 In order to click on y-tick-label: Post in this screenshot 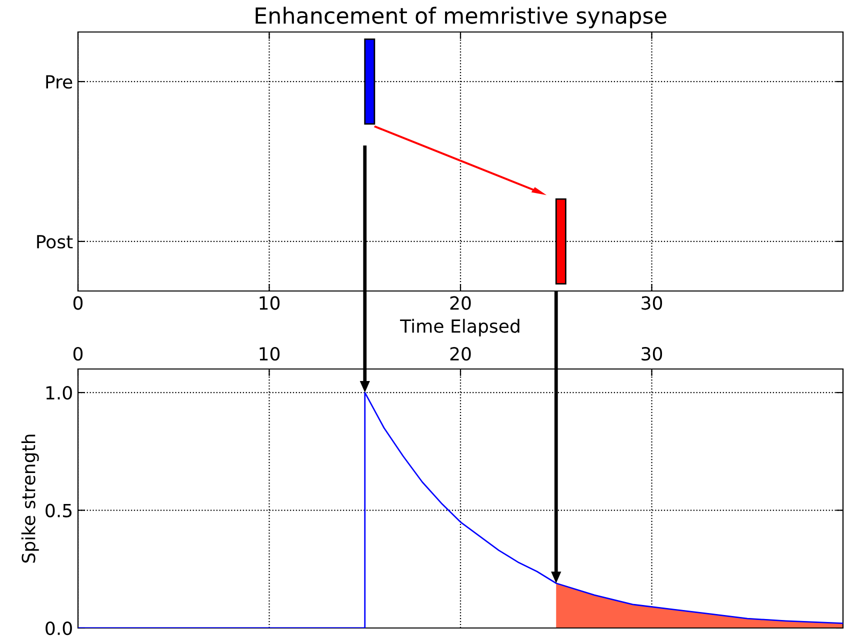, I will do `click(55, 242)`.